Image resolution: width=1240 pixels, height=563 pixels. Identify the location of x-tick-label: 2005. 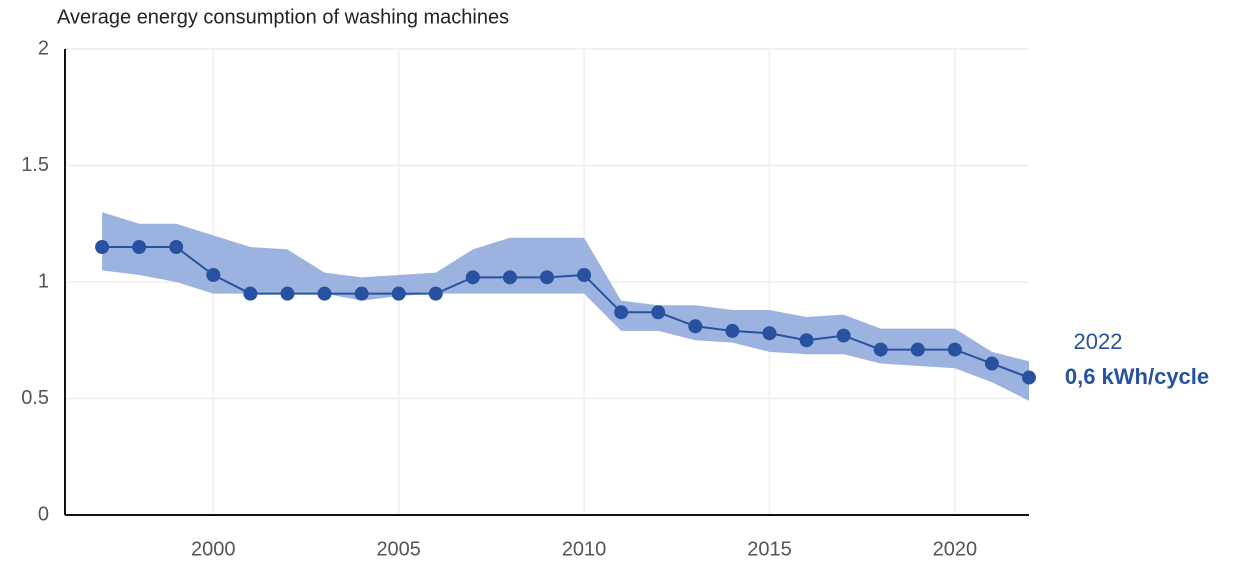
(398, 549).